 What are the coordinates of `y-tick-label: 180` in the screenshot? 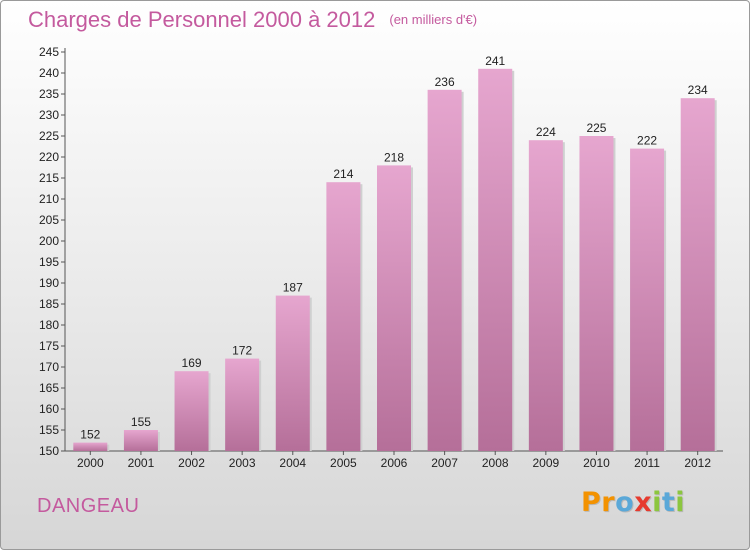 It's located at (49, 325).